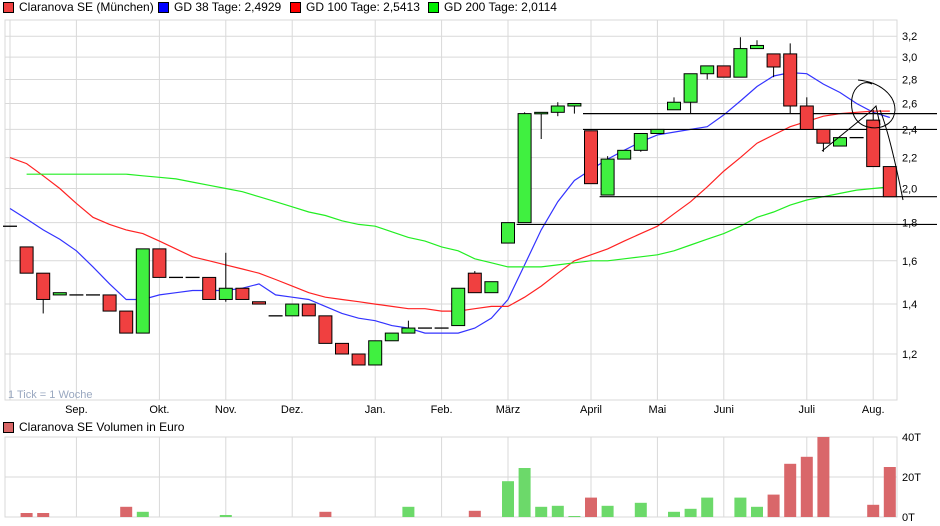 This screenshot has width=940, height=526. What do you see at coordinates (909, 37) in the screenshot?
I see `y-tick-label: 3,2` at bounding box center [909, 37].